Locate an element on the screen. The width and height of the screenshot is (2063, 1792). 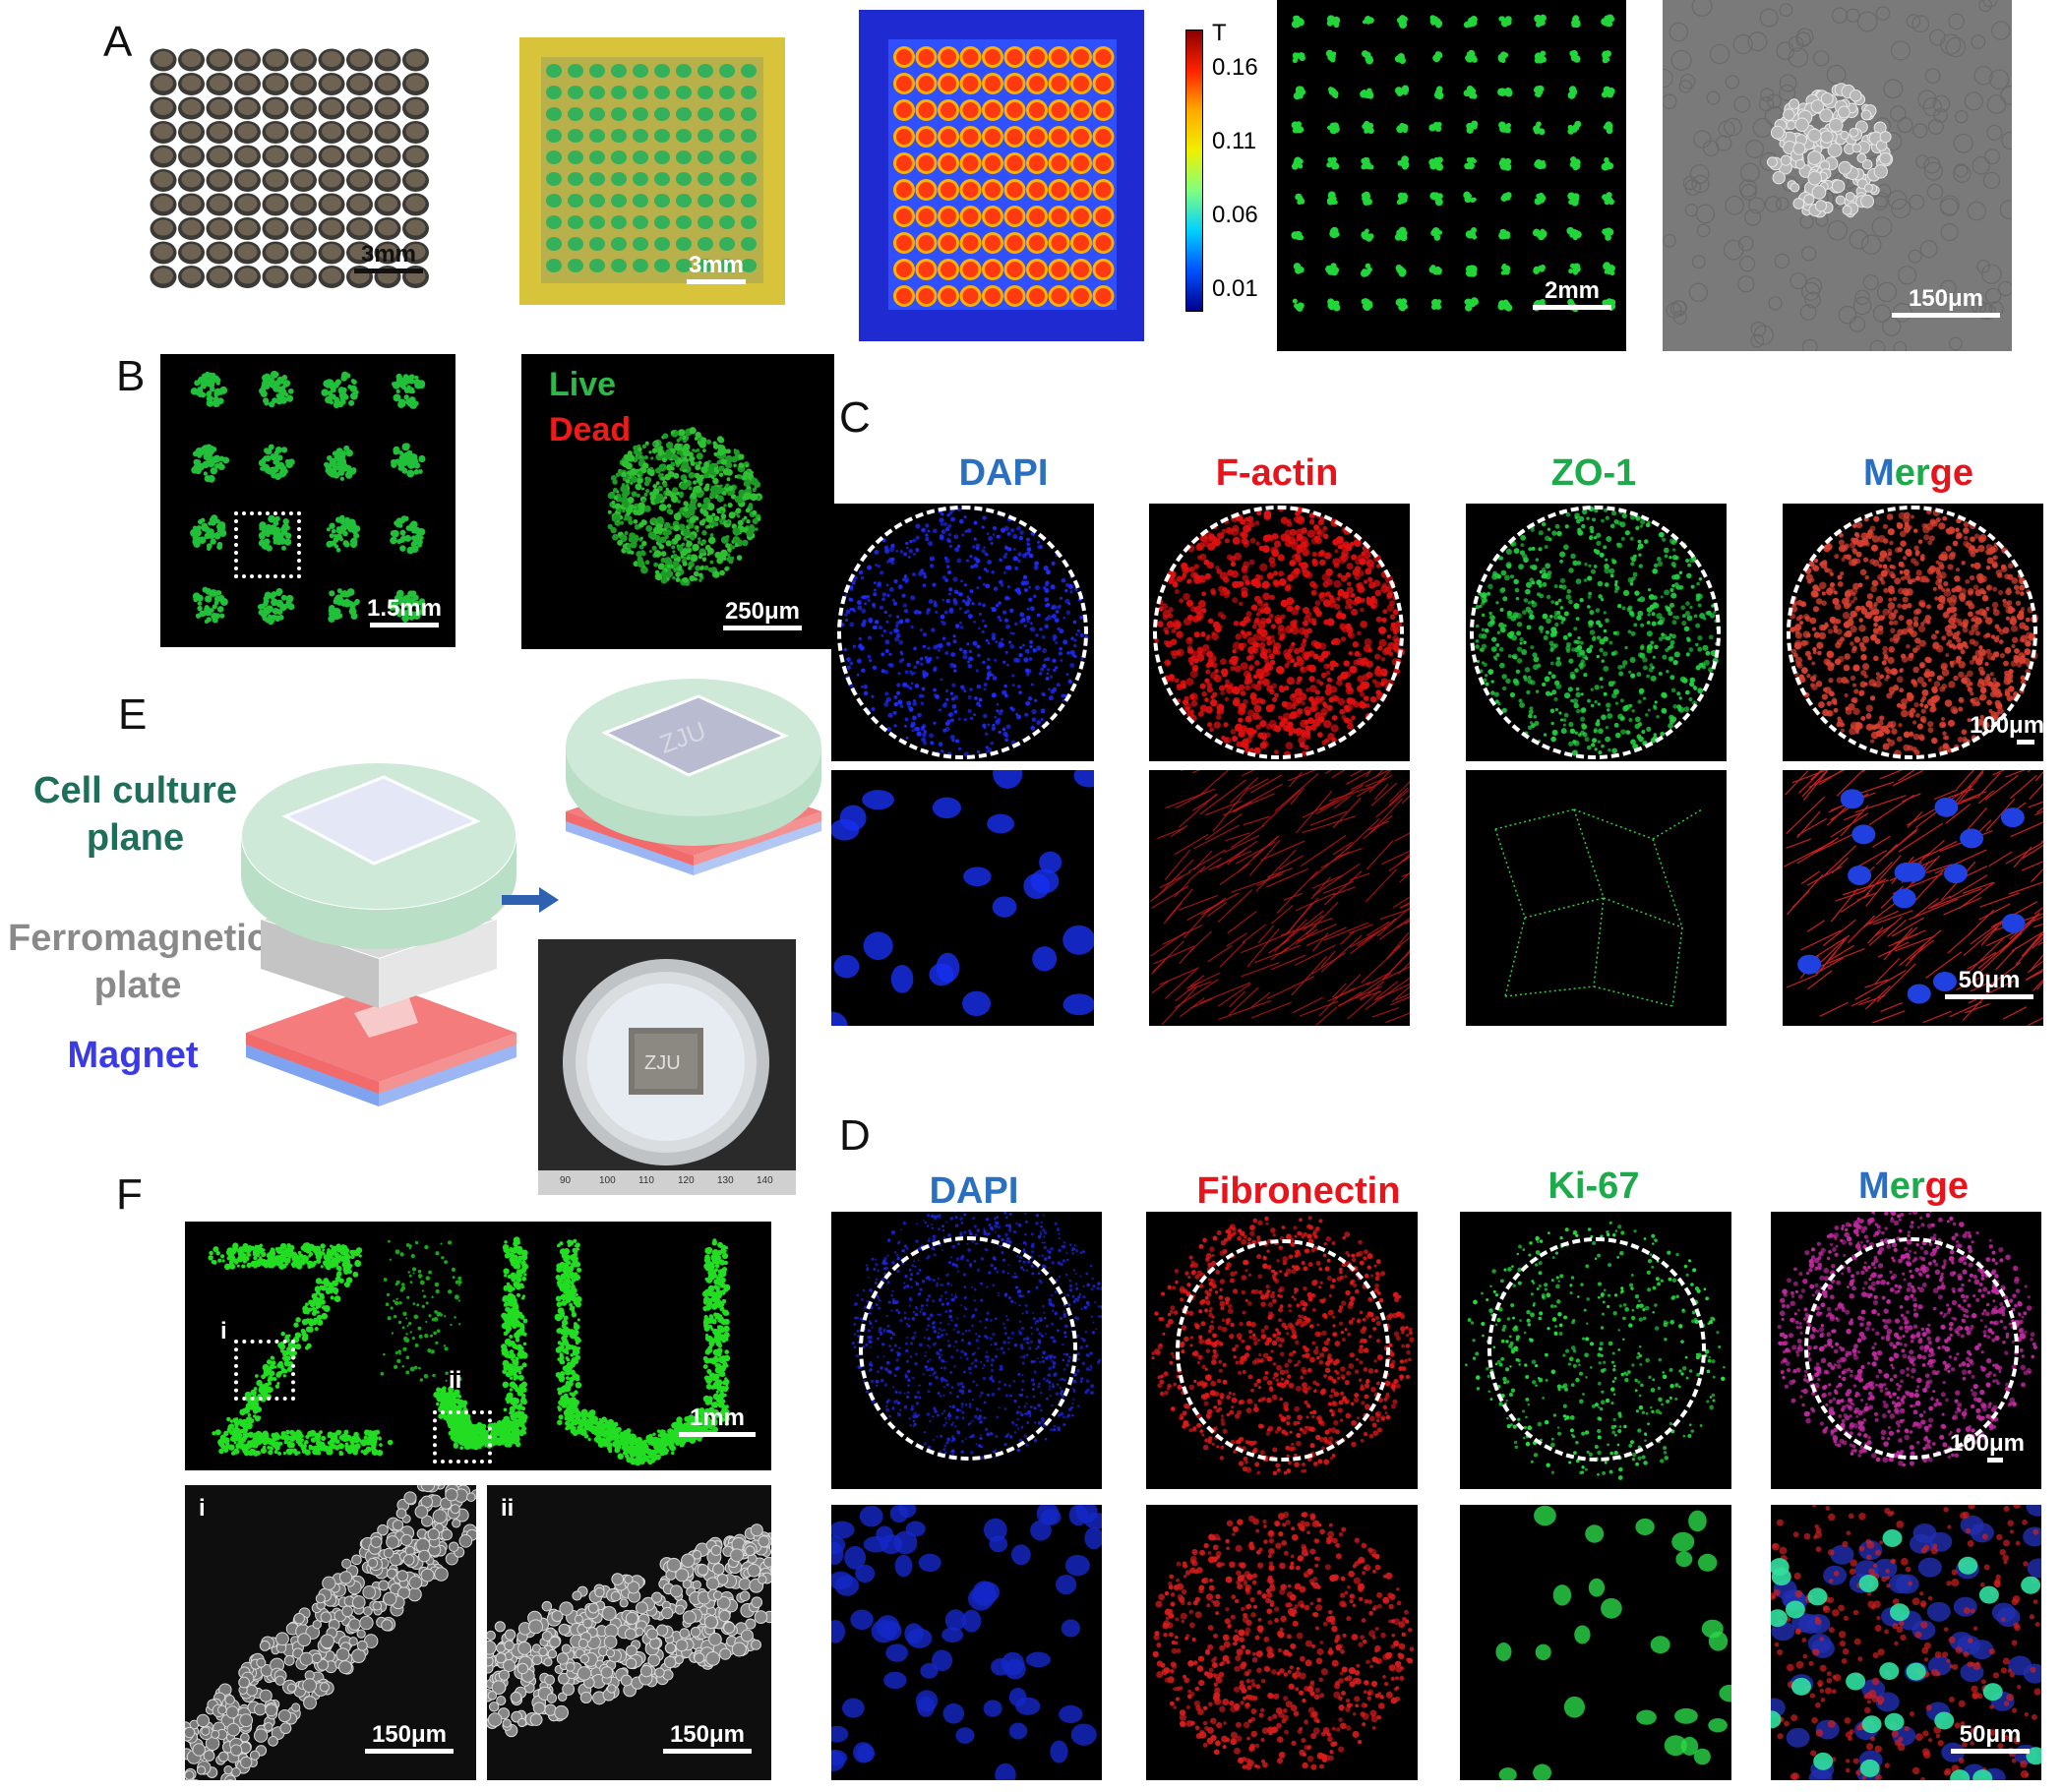
column-label-fibronectin: Fibronectin is located at coordinates (1298, 1191).